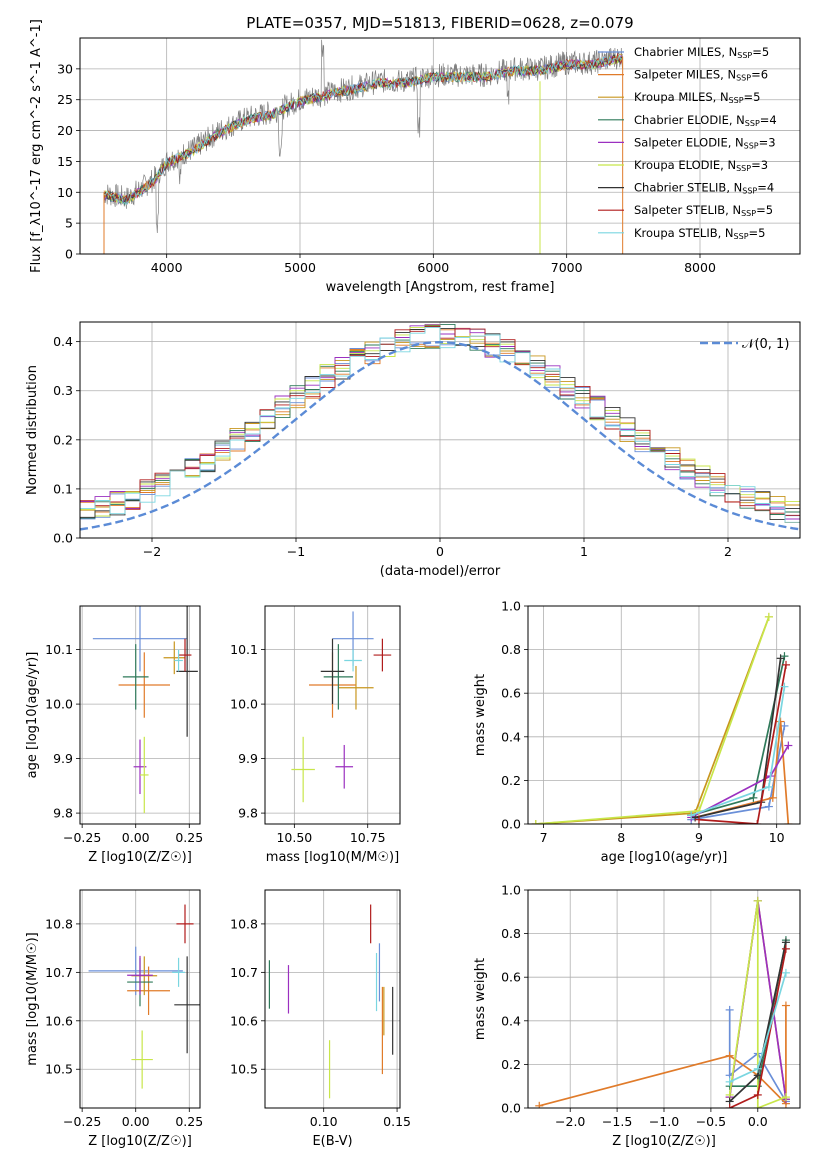  I want to click on legend-label: Chabrier ELODIE, NSSP=4, so click(705, 120).